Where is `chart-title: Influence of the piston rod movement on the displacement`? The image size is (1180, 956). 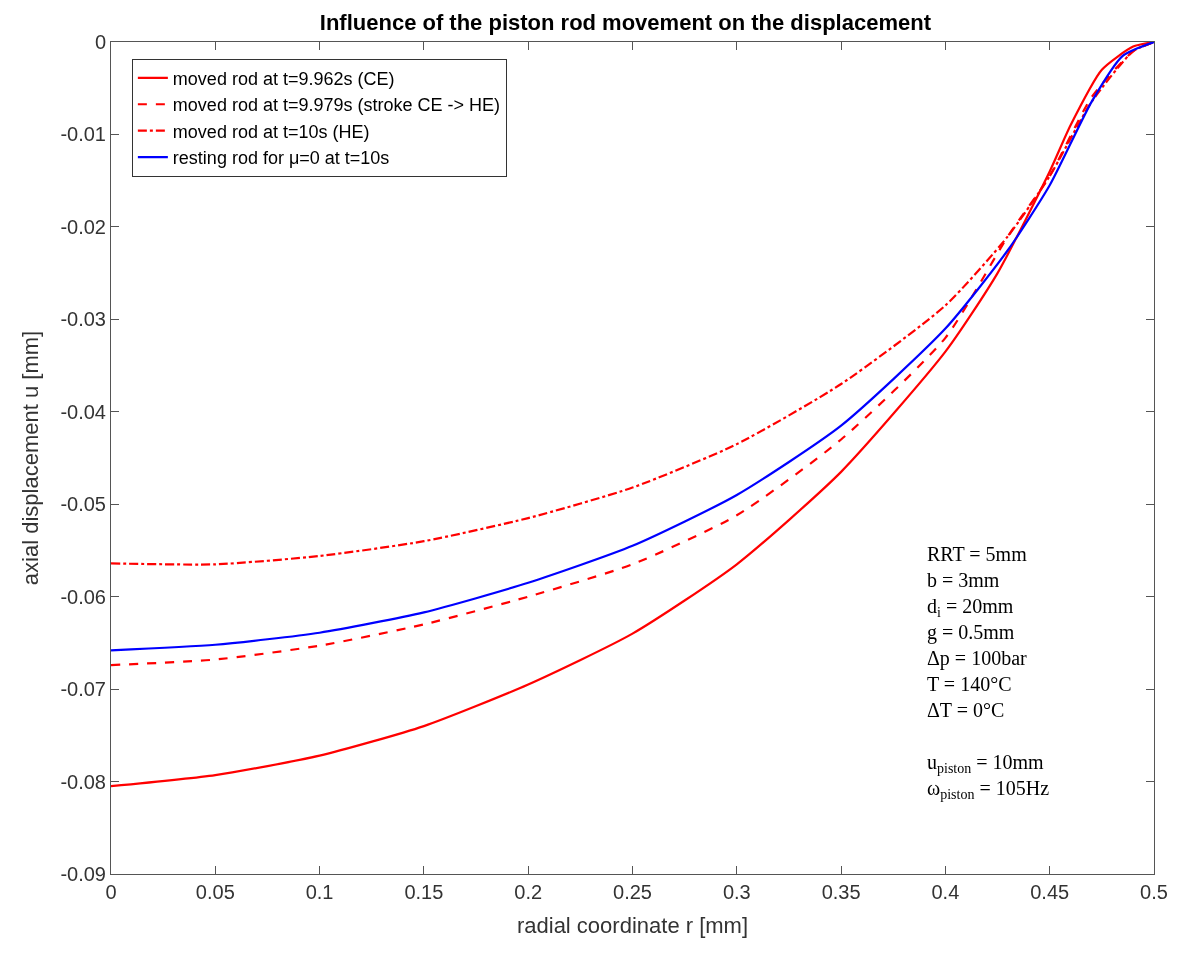
chart-title: Influence of the piston rod movement on the displacement is located at coordinates (625, 22).